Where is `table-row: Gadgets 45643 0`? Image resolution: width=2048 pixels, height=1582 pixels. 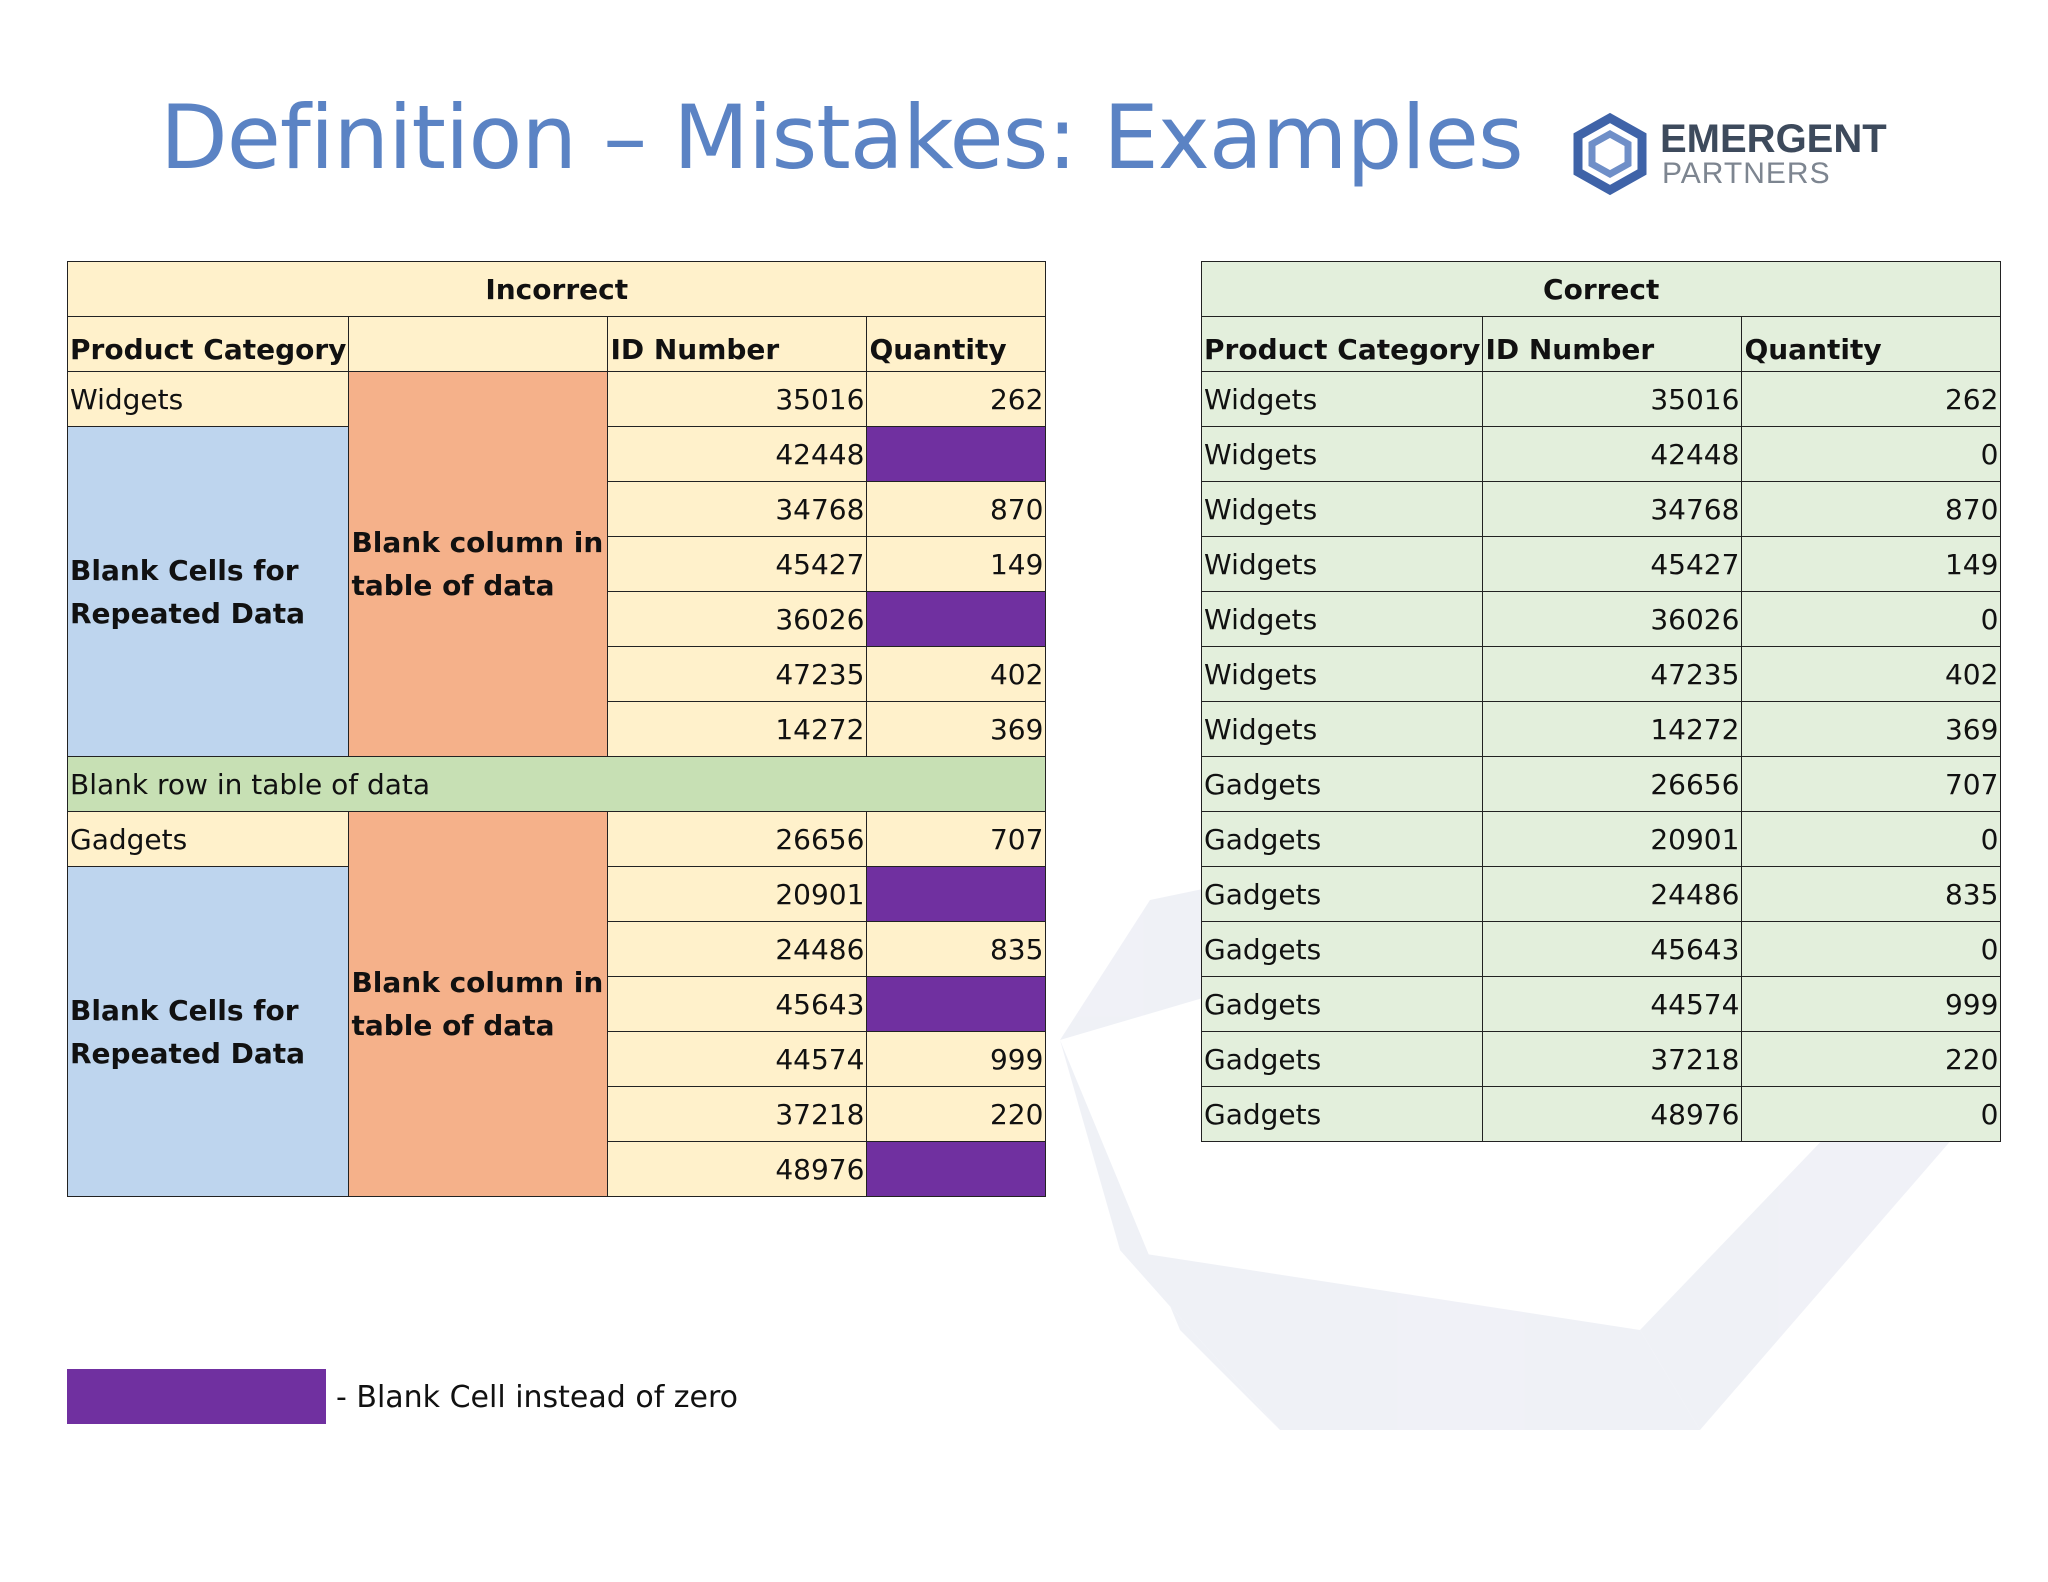 table-row: Gadgets 45643 0 is located at coordinates (1601, 949).